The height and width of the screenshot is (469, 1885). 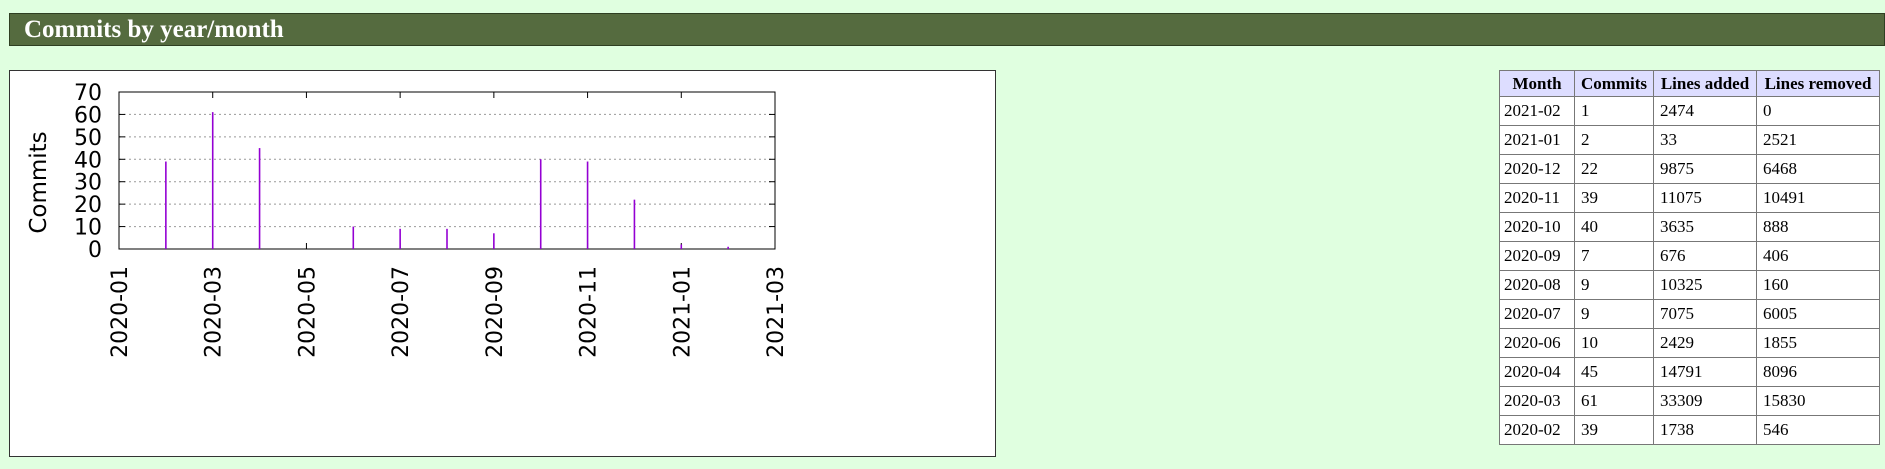 What do you see at coordinates (214, 312) in the screenshot?
I see `x-tick-label: 2020-03` at bounding box center [214, 312].